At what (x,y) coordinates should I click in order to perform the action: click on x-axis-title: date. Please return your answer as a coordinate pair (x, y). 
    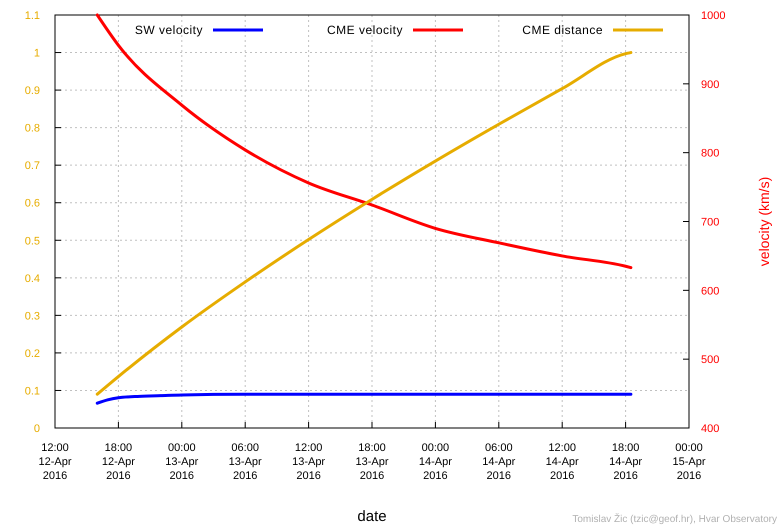
    Looking at the image, I should click on (372, 516).